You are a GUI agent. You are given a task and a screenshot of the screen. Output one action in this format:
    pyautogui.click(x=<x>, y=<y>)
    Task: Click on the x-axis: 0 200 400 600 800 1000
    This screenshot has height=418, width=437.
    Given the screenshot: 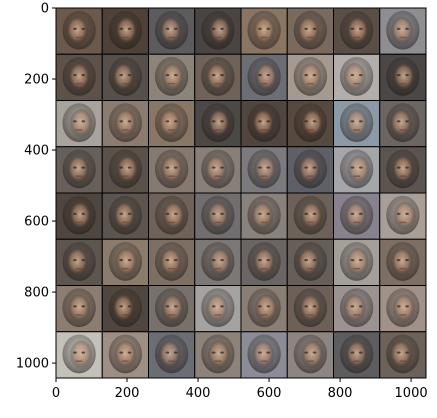 What is the action you would take?
    pyautogui.click(x=240, y=389)
    